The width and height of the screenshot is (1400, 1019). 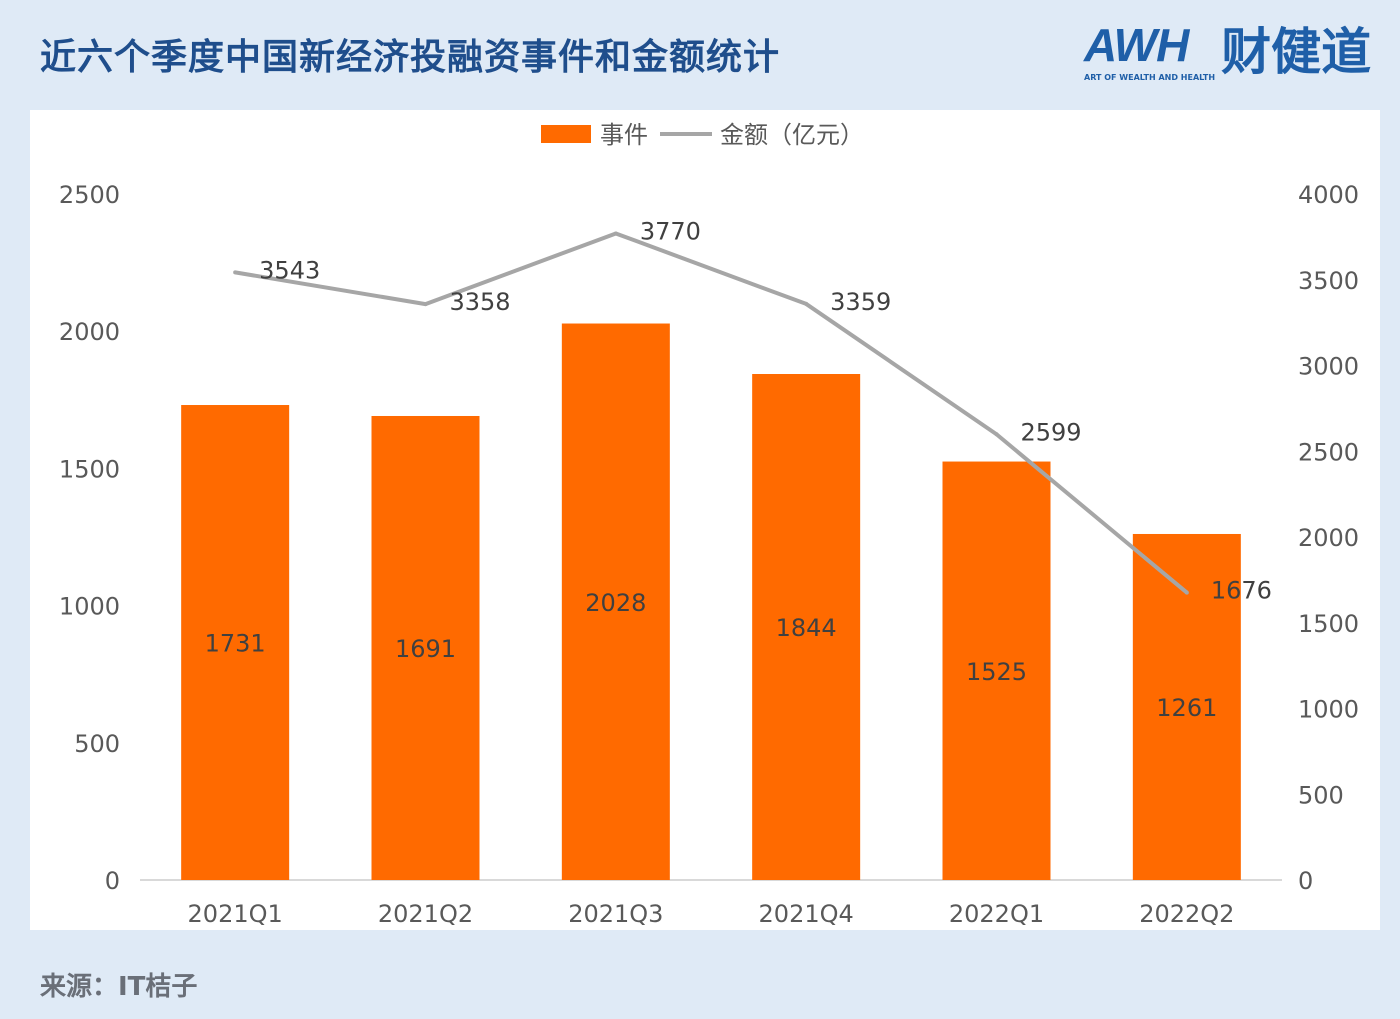 What do you see at coordinates (860, 302) in the screenshot?
I see `line-data-label: 3359` at bounding box center [860, 302].